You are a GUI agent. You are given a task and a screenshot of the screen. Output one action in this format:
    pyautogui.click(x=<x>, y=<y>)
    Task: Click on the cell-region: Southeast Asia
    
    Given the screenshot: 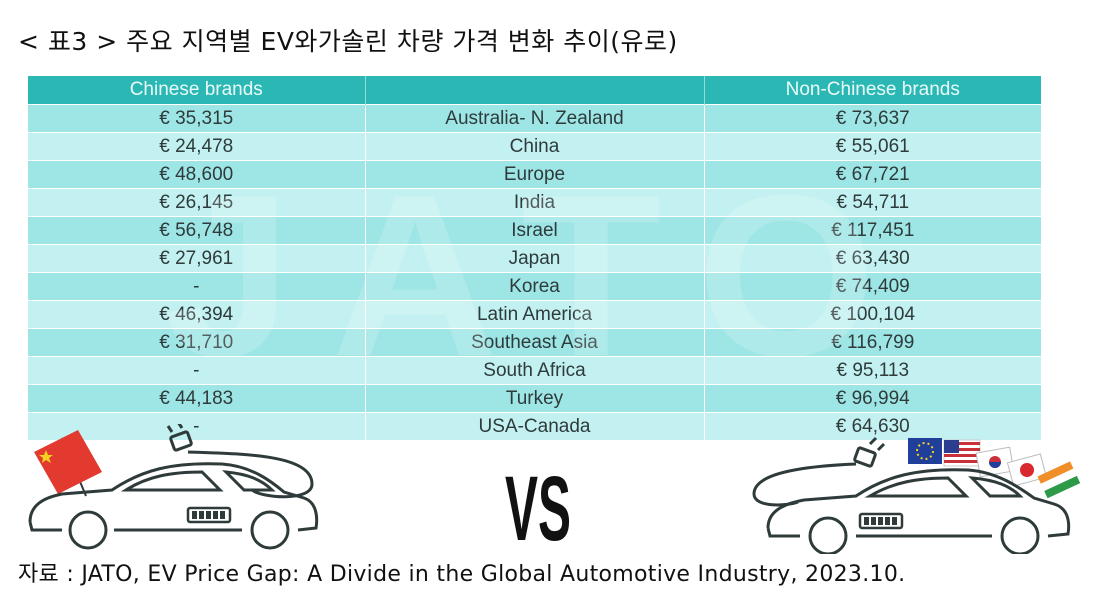 What is the action you would take?
    pyautogui.click(x=535, y=342)
    